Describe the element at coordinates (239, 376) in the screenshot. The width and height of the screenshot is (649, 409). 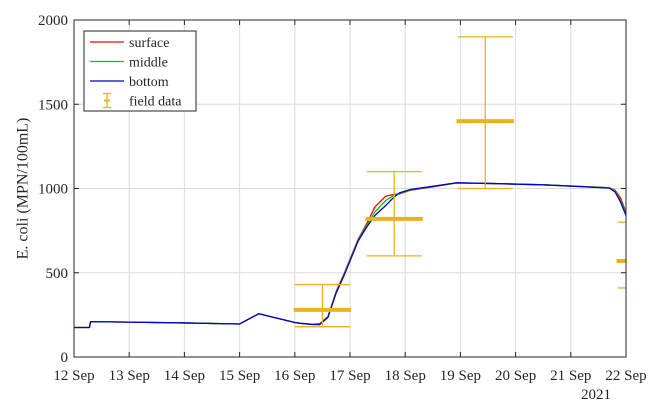
I see `x-tick-label: 15 Sep` at that location.